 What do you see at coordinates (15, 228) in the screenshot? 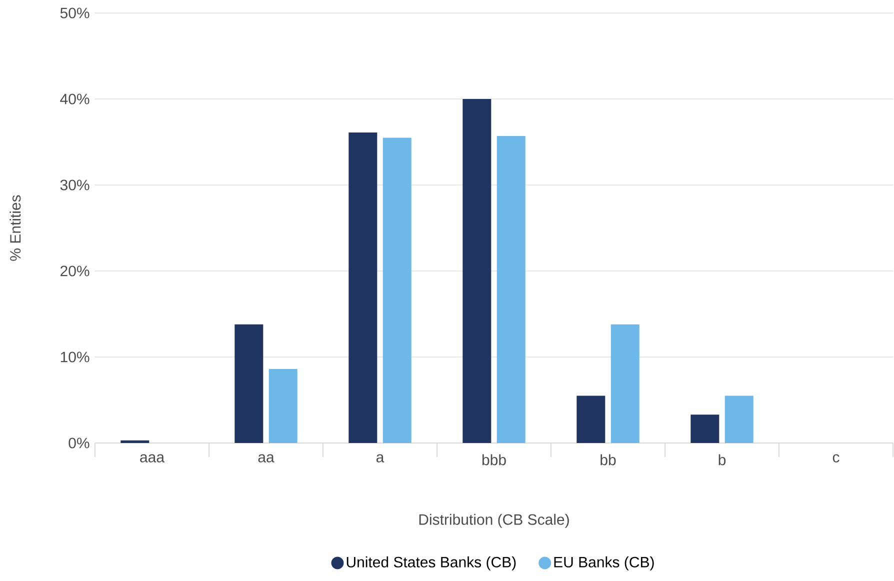
I see `y-axis-title: % Entities` at bounding box center [15, 228].